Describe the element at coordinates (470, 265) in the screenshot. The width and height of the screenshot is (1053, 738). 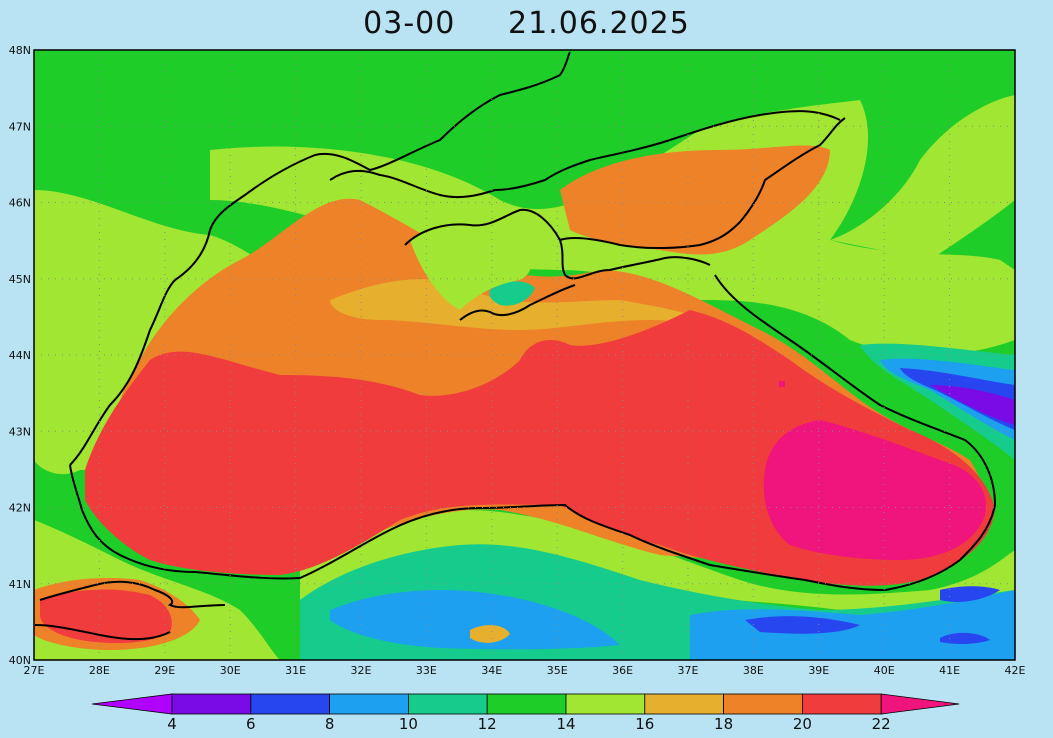
I see `field-patch-lightgreen-crimea` at that location.